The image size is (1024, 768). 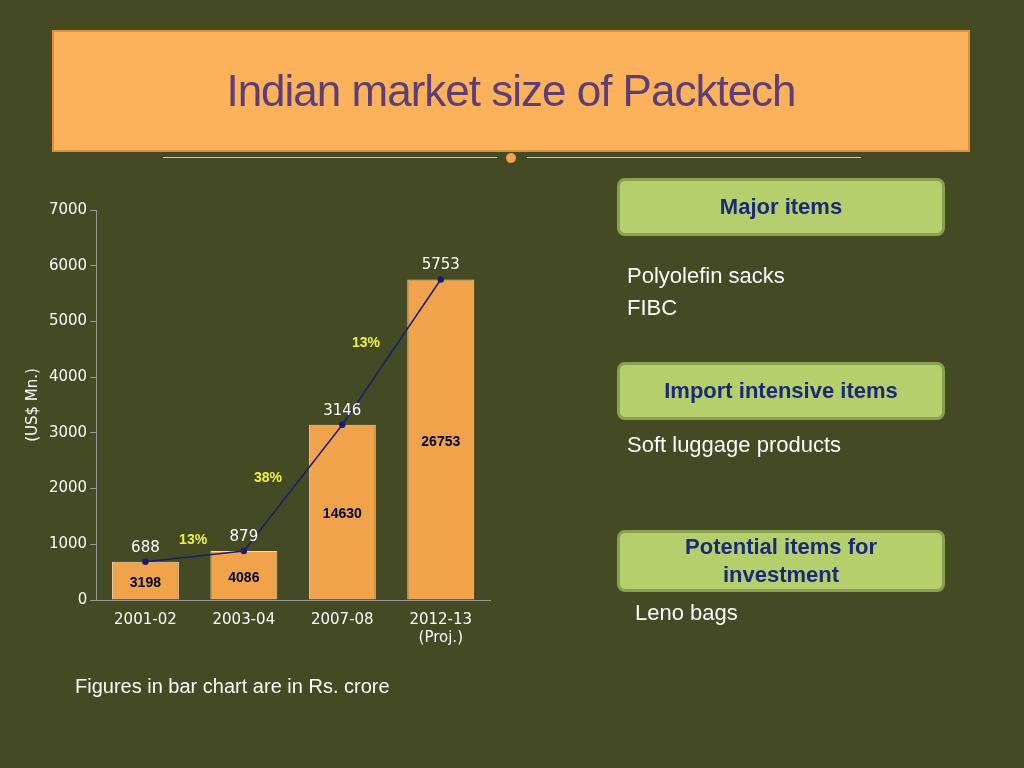 I want to click on text: FIBC, so click(x=652, y=308).